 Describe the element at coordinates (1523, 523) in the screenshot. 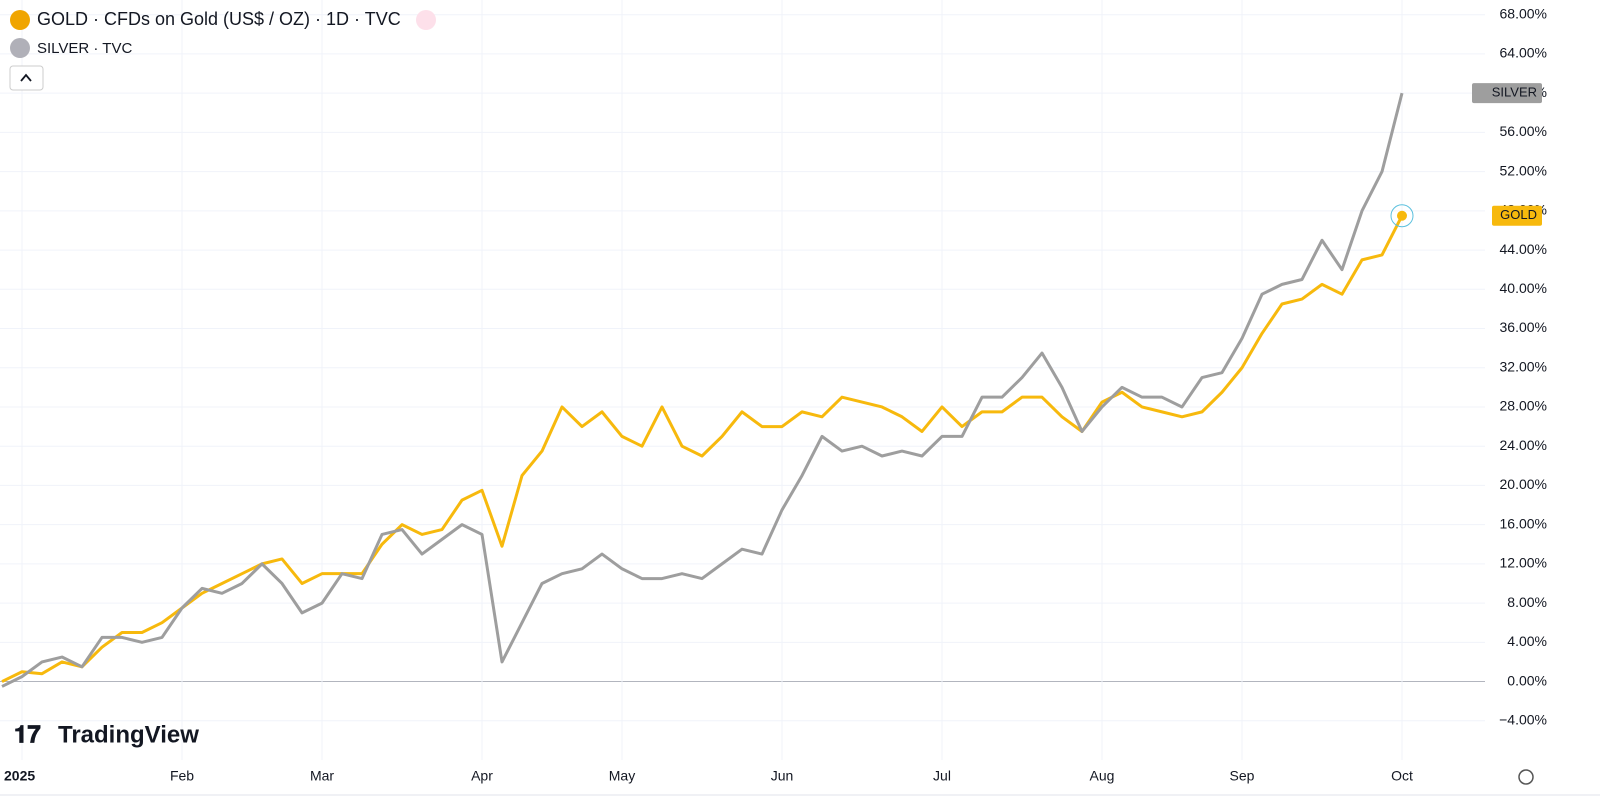

I see `y-tick-label: 16.00%` at that location.